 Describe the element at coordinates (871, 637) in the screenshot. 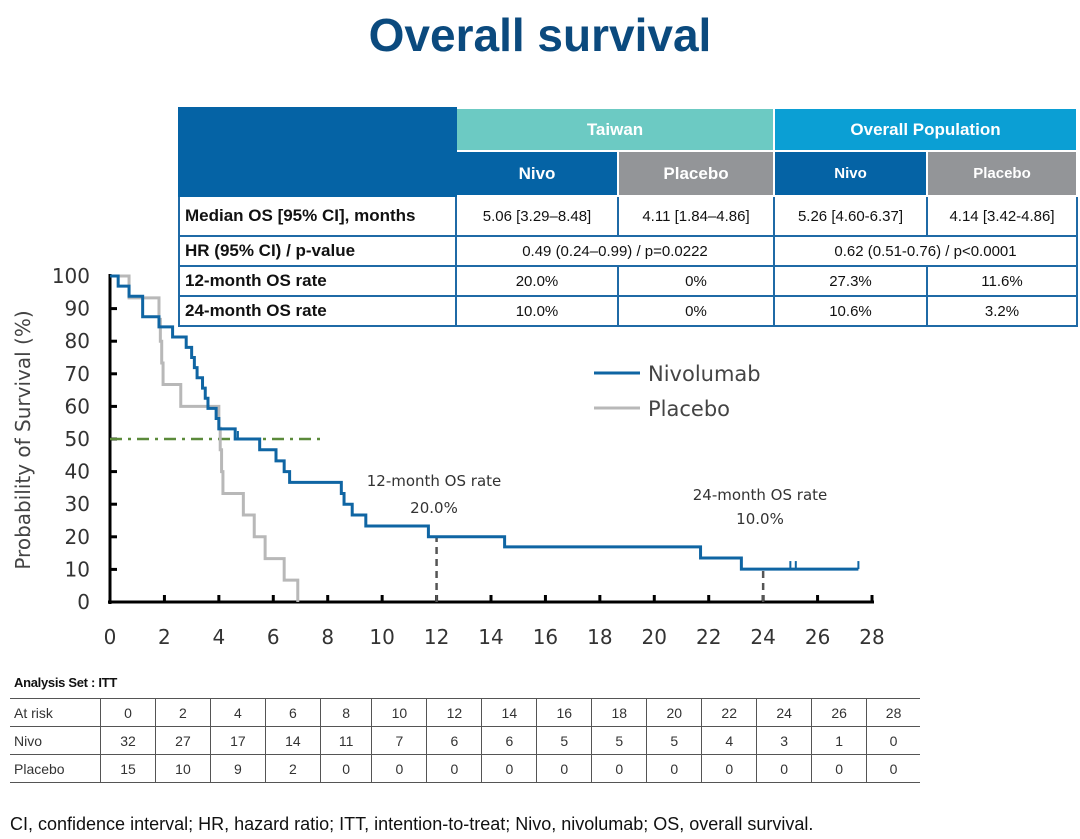

I see `x-tick-label: 28` at that location.